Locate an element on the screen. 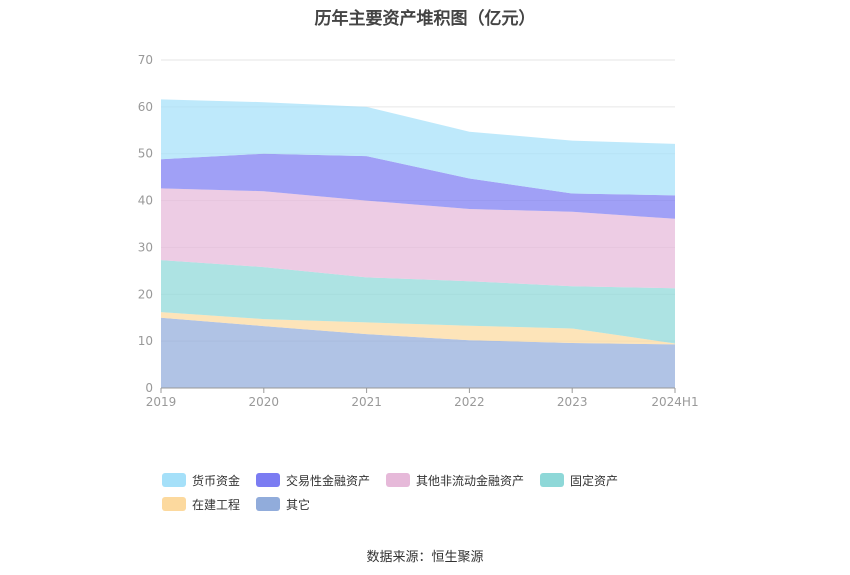 The image size is (850, 575). x-tick-label: 2019 is located at coordinates (161, 402).